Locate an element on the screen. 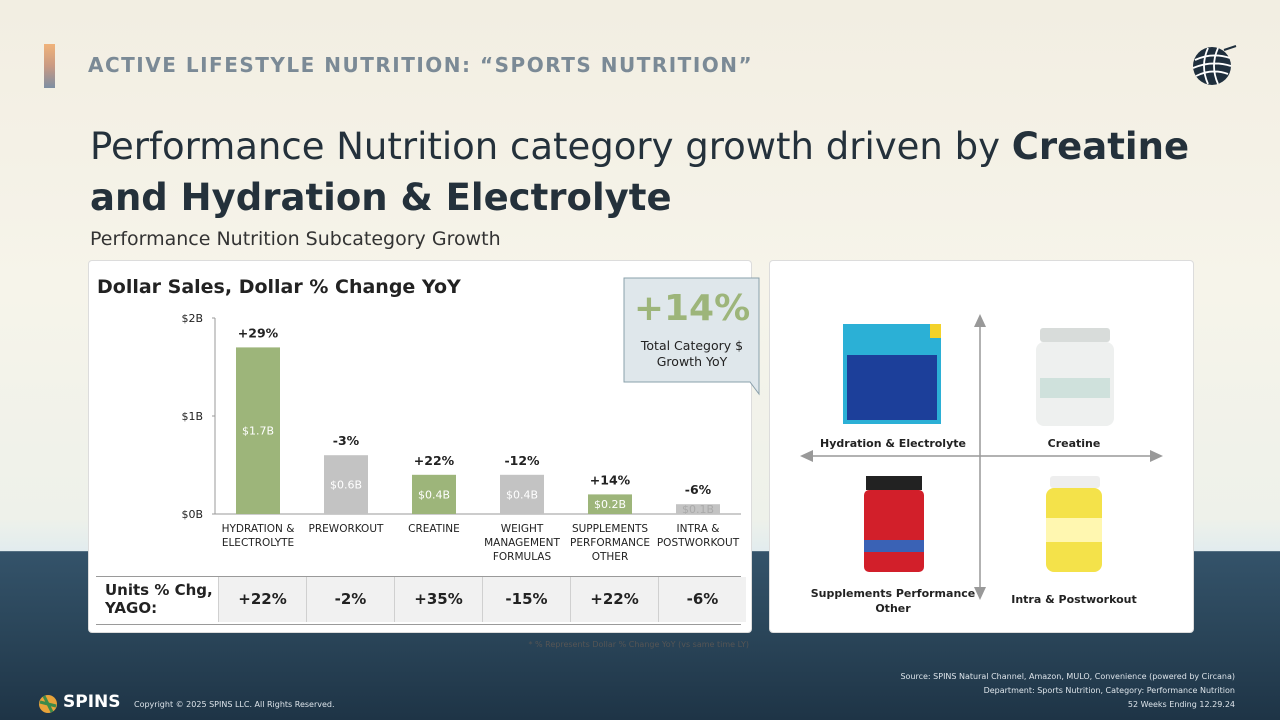 The image size is (1280, 720). subtitle: Performance Nutrition Subcategory Growth is located at coordinates (295, 239).